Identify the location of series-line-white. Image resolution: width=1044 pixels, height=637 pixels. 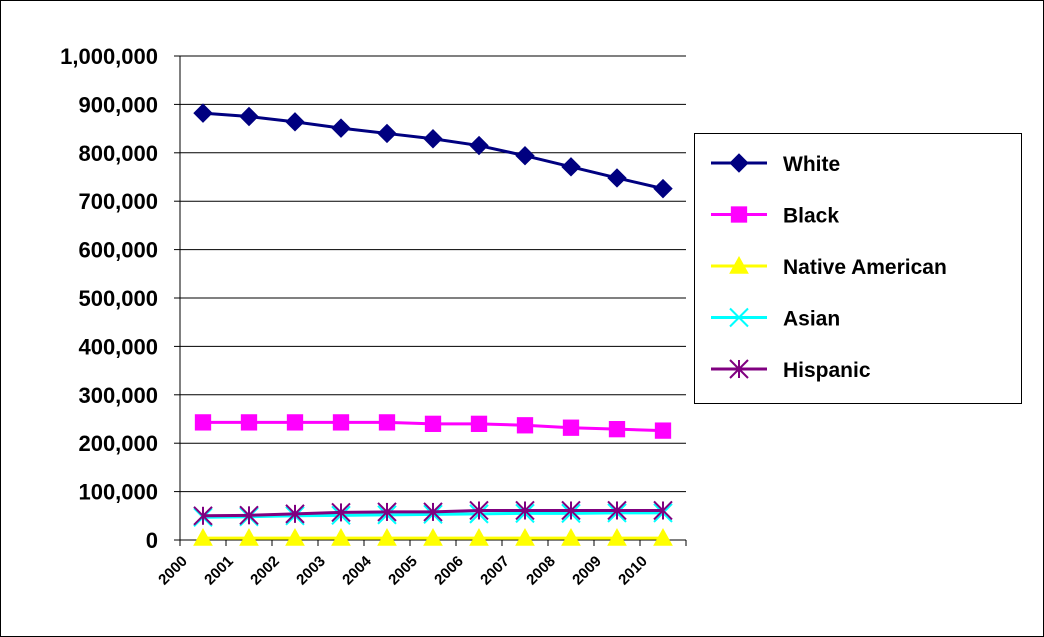
(433, 151).